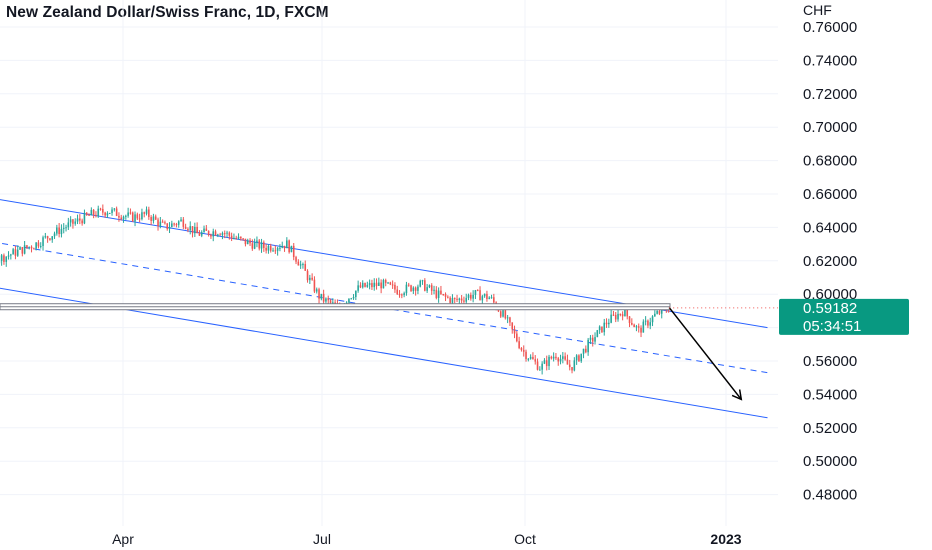  I want to click on projection-arrow, so click(705, 353).